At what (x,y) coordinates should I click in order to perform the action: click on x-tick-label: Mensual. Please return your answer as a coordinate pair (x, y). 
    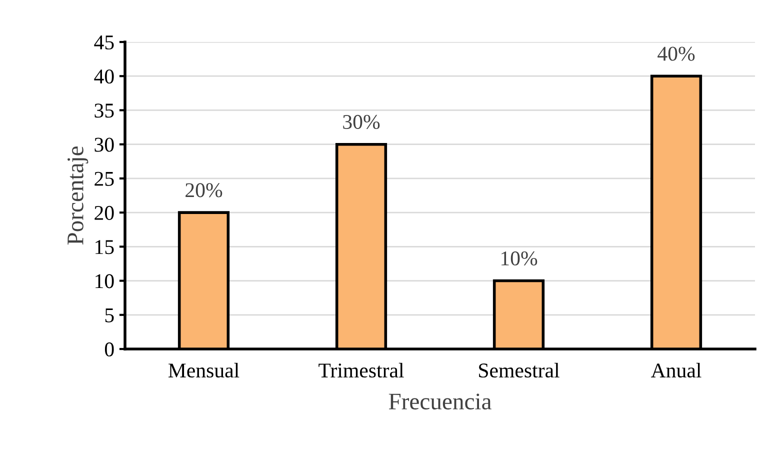
    Looking at the image, I should click on (204, 370).